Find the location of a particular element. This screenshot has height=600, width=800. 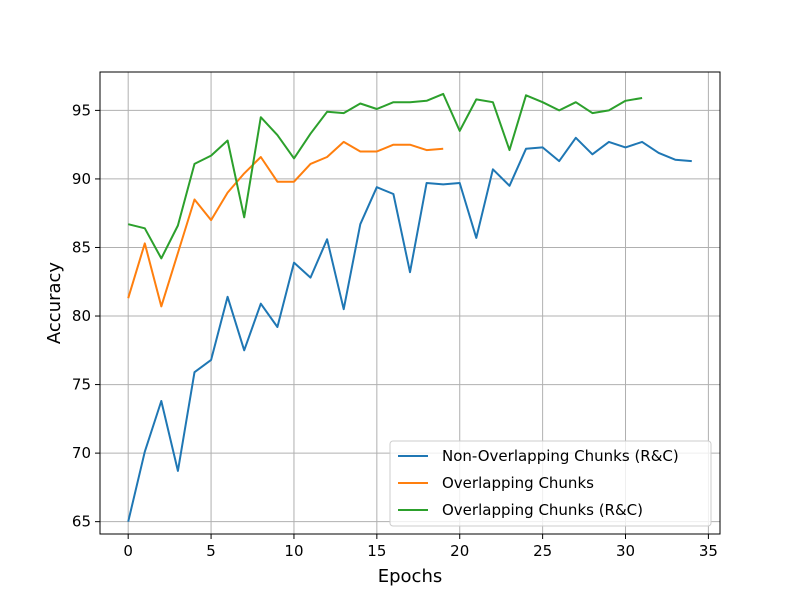

x-tick-label: 35 is located at coordinates (708, 551).